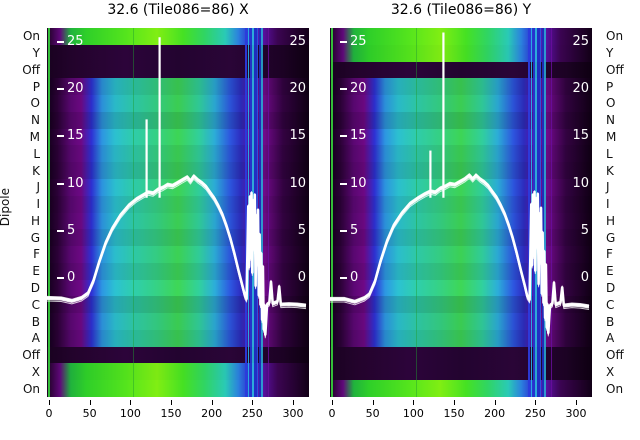 The height and width of the screenshot is (440, 640). Describe the element at coordinates (35, 220) in the screenshot. I see `dipole-label-left-h-11: H` at that location.